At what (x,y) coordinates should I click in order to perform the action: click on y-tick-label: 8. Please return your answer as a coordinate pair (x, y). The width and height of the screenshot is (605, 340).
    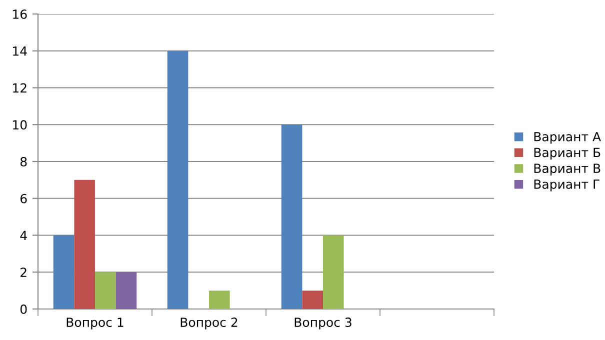
    Looking at the image, I should click on (23, 161).